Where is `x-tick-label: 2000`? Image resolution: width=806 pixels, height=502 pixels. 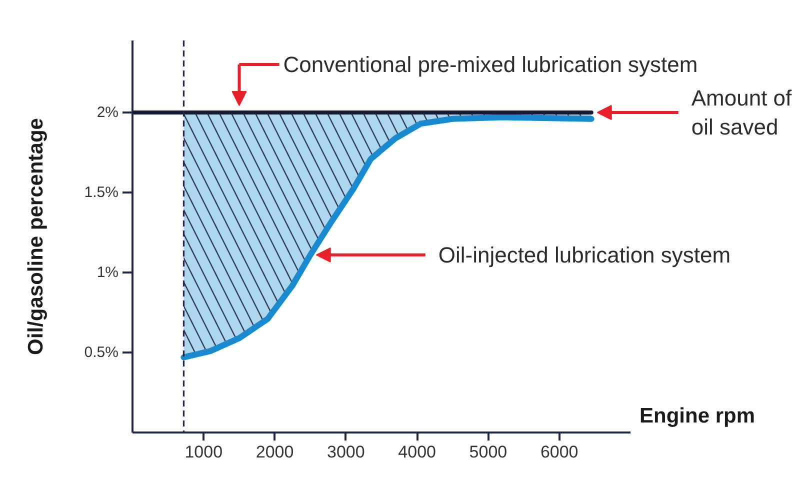
x-tick-label: 2000 is located at coordinates (275, 452).